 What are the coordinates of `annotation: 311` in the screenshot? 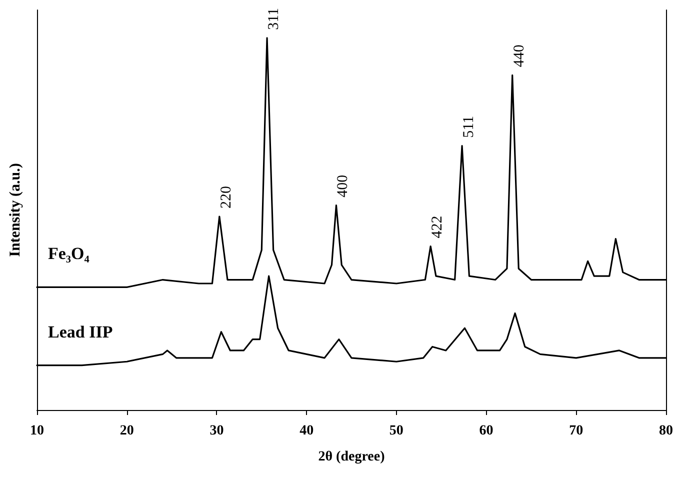 It's located at (274, 19).